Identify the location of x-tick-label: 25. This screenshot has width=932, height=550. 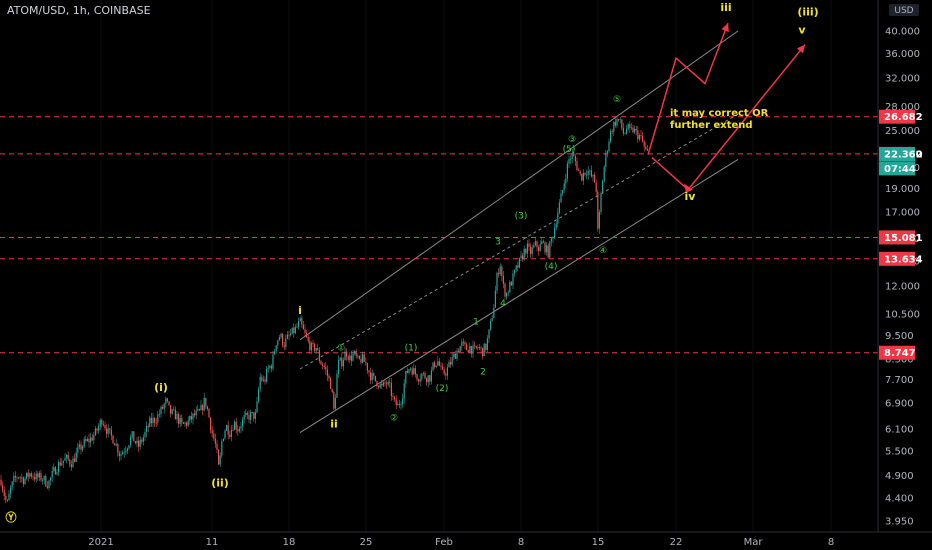
(366, 542).